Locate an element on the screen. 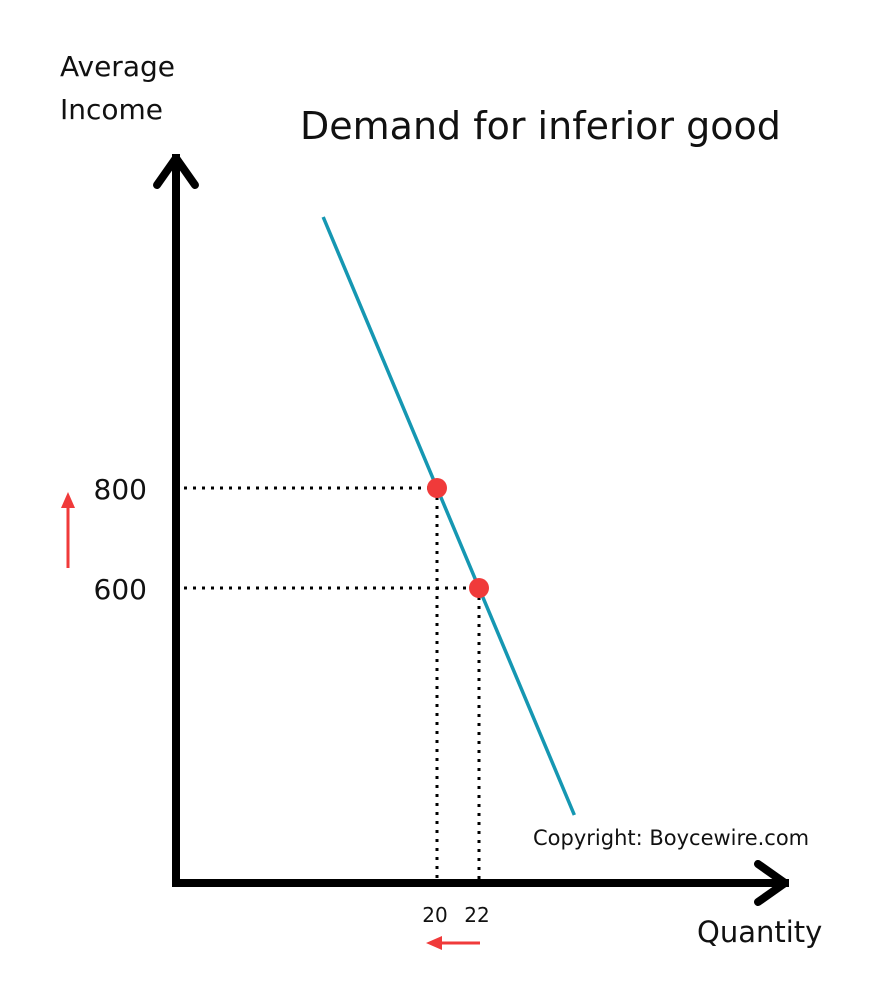 The width and height of the screenshot is (875, 1008). y-axis-label-line2: Income is located at coordinates (112, 109).